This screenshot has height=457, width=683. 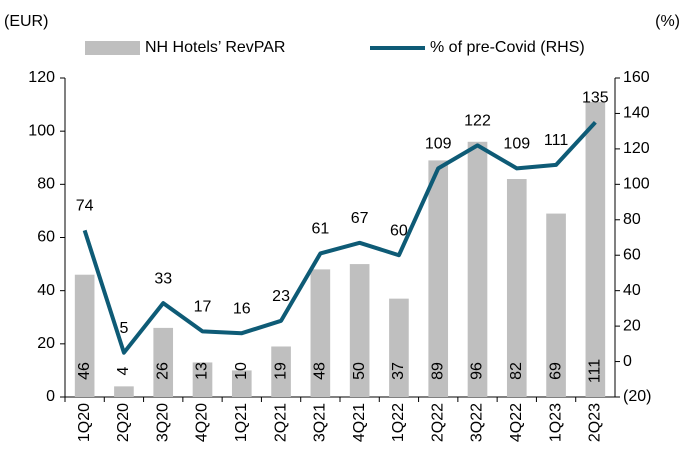 What do you see at coordinates (46, 184) in the screenshot?
I see `y-tick-label: 80` at bounding box center [46, 184].